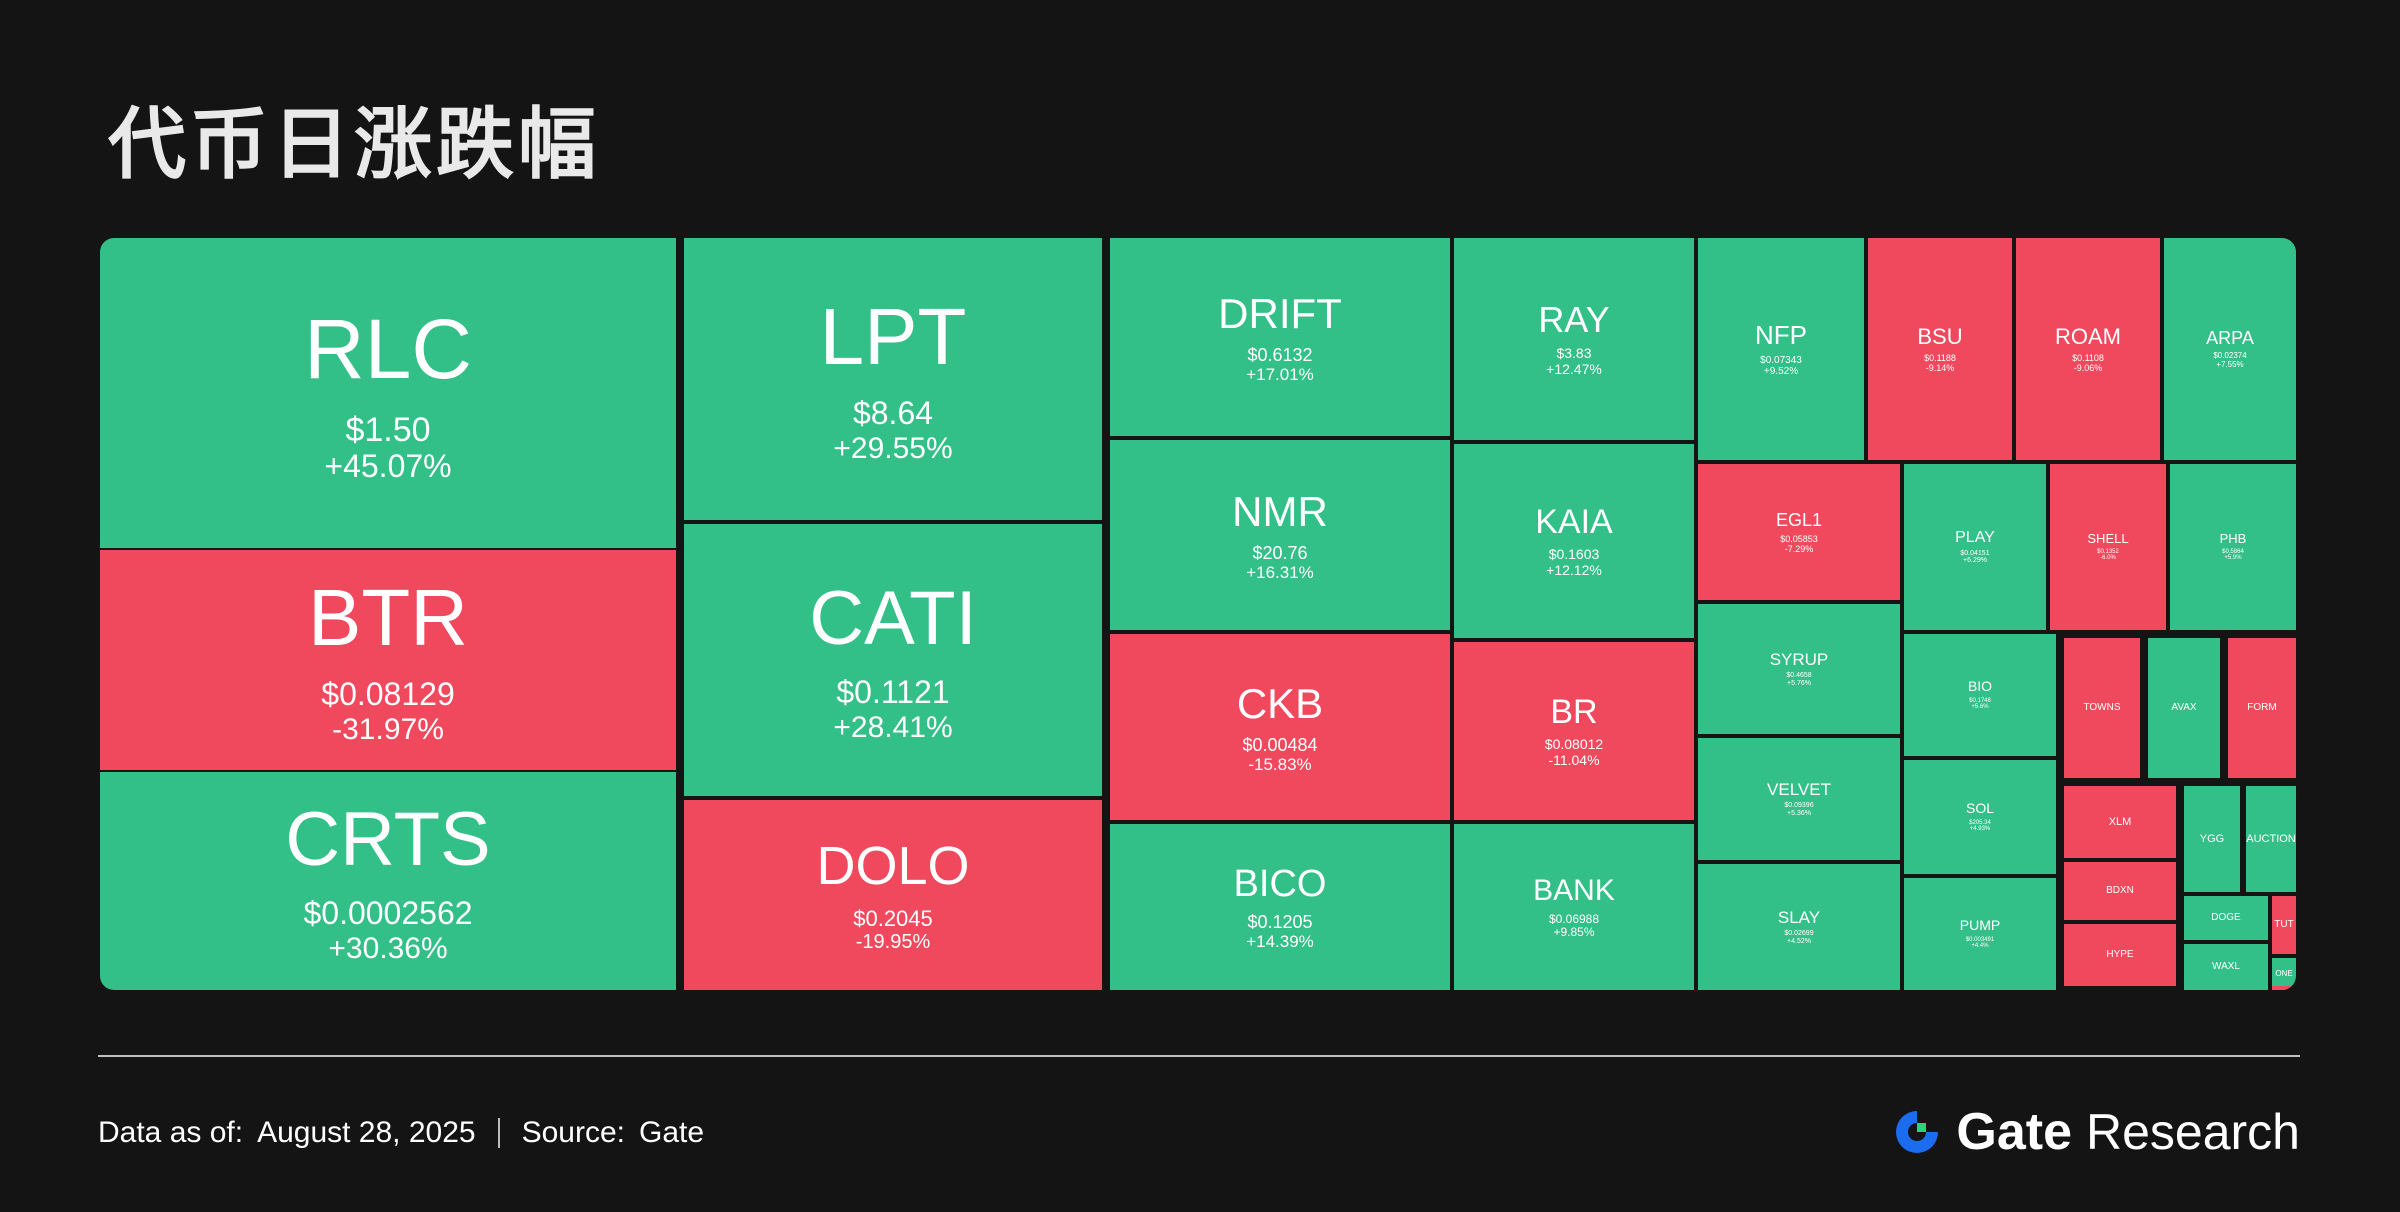 The image size is (2400, 1212). I want to click on treemap-tile: BSU $0.1188 -9.14%, so click(1940, 349).